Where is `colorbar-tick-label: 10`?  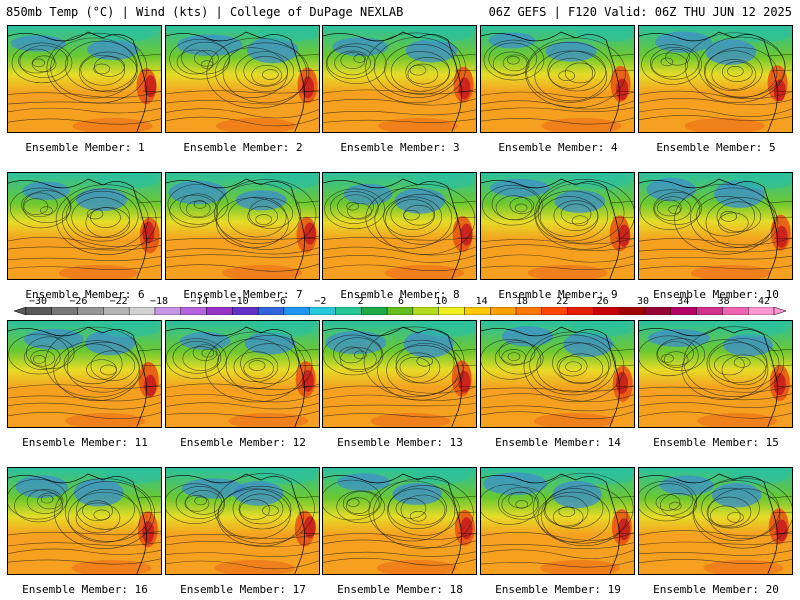 colorbar-tick-label: 10 is located at coordinates (441, 301).